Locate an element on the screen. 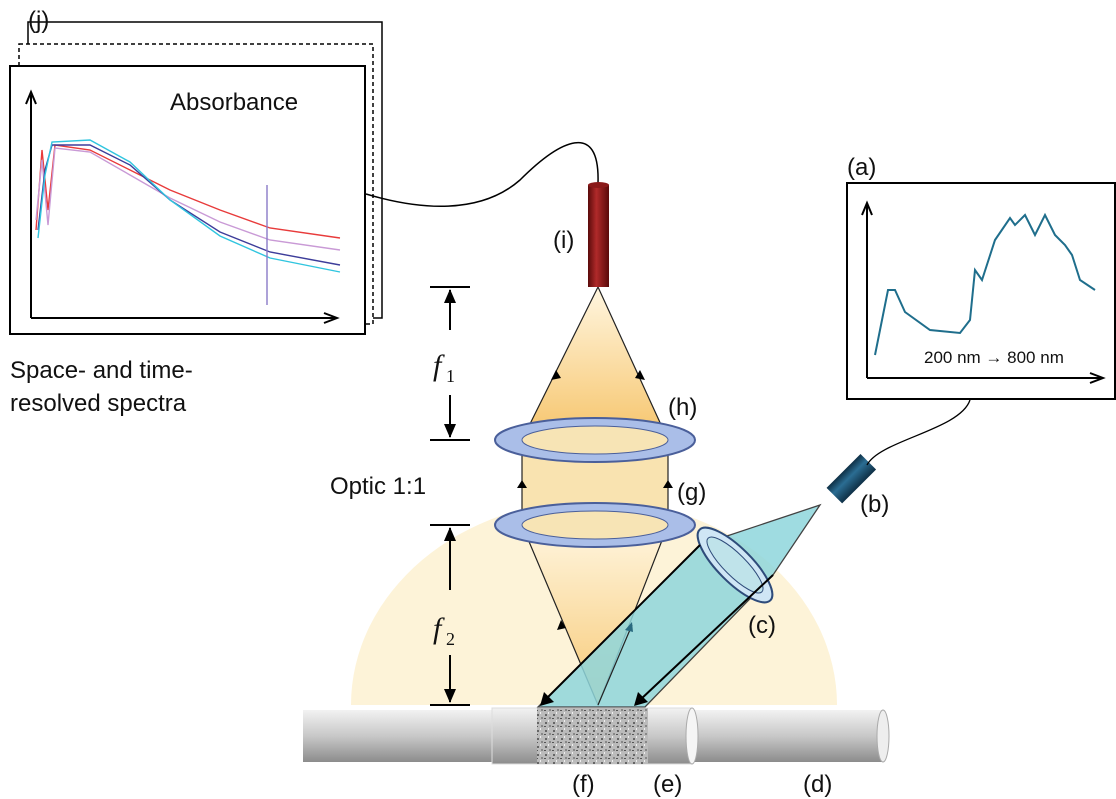  label-a: (a) is located at coordinates (861, 167).